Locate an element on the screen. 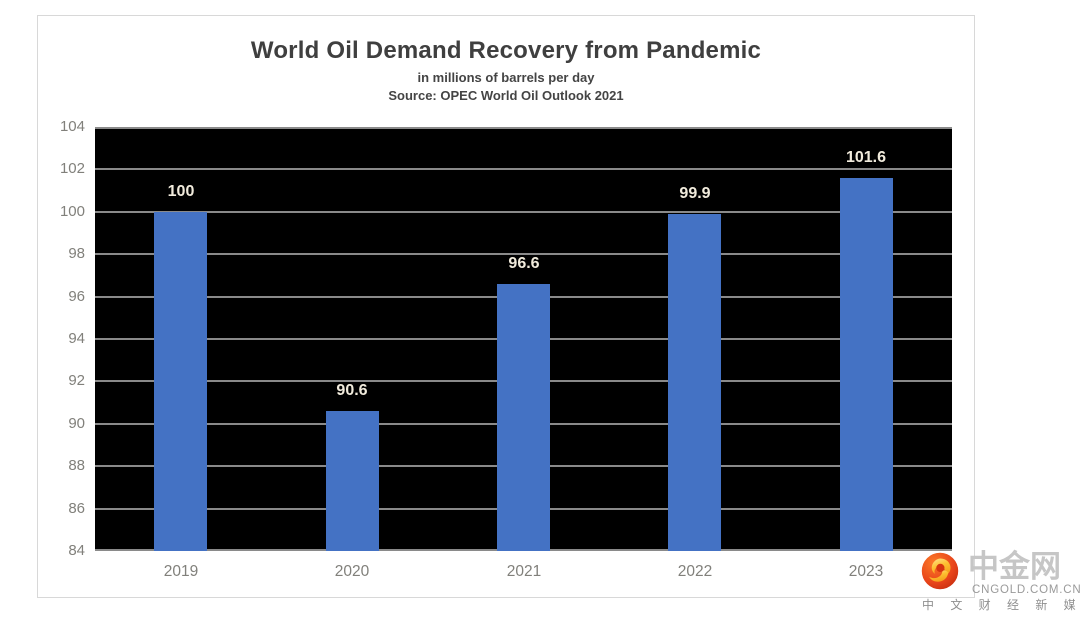 The width and height of the screenshot is (1080, 621). x-axis-tick-label: 2019 is located at coordinates (181, 571).